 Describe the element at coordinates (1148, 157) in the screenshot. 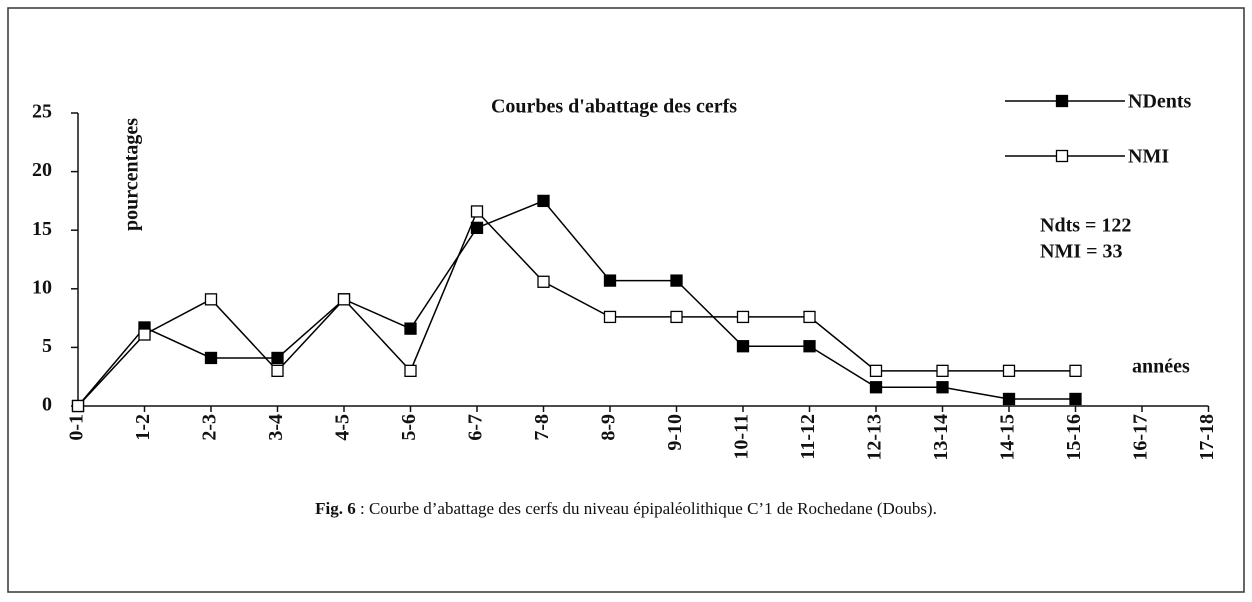

I see `legend-label: NMI` at that location.